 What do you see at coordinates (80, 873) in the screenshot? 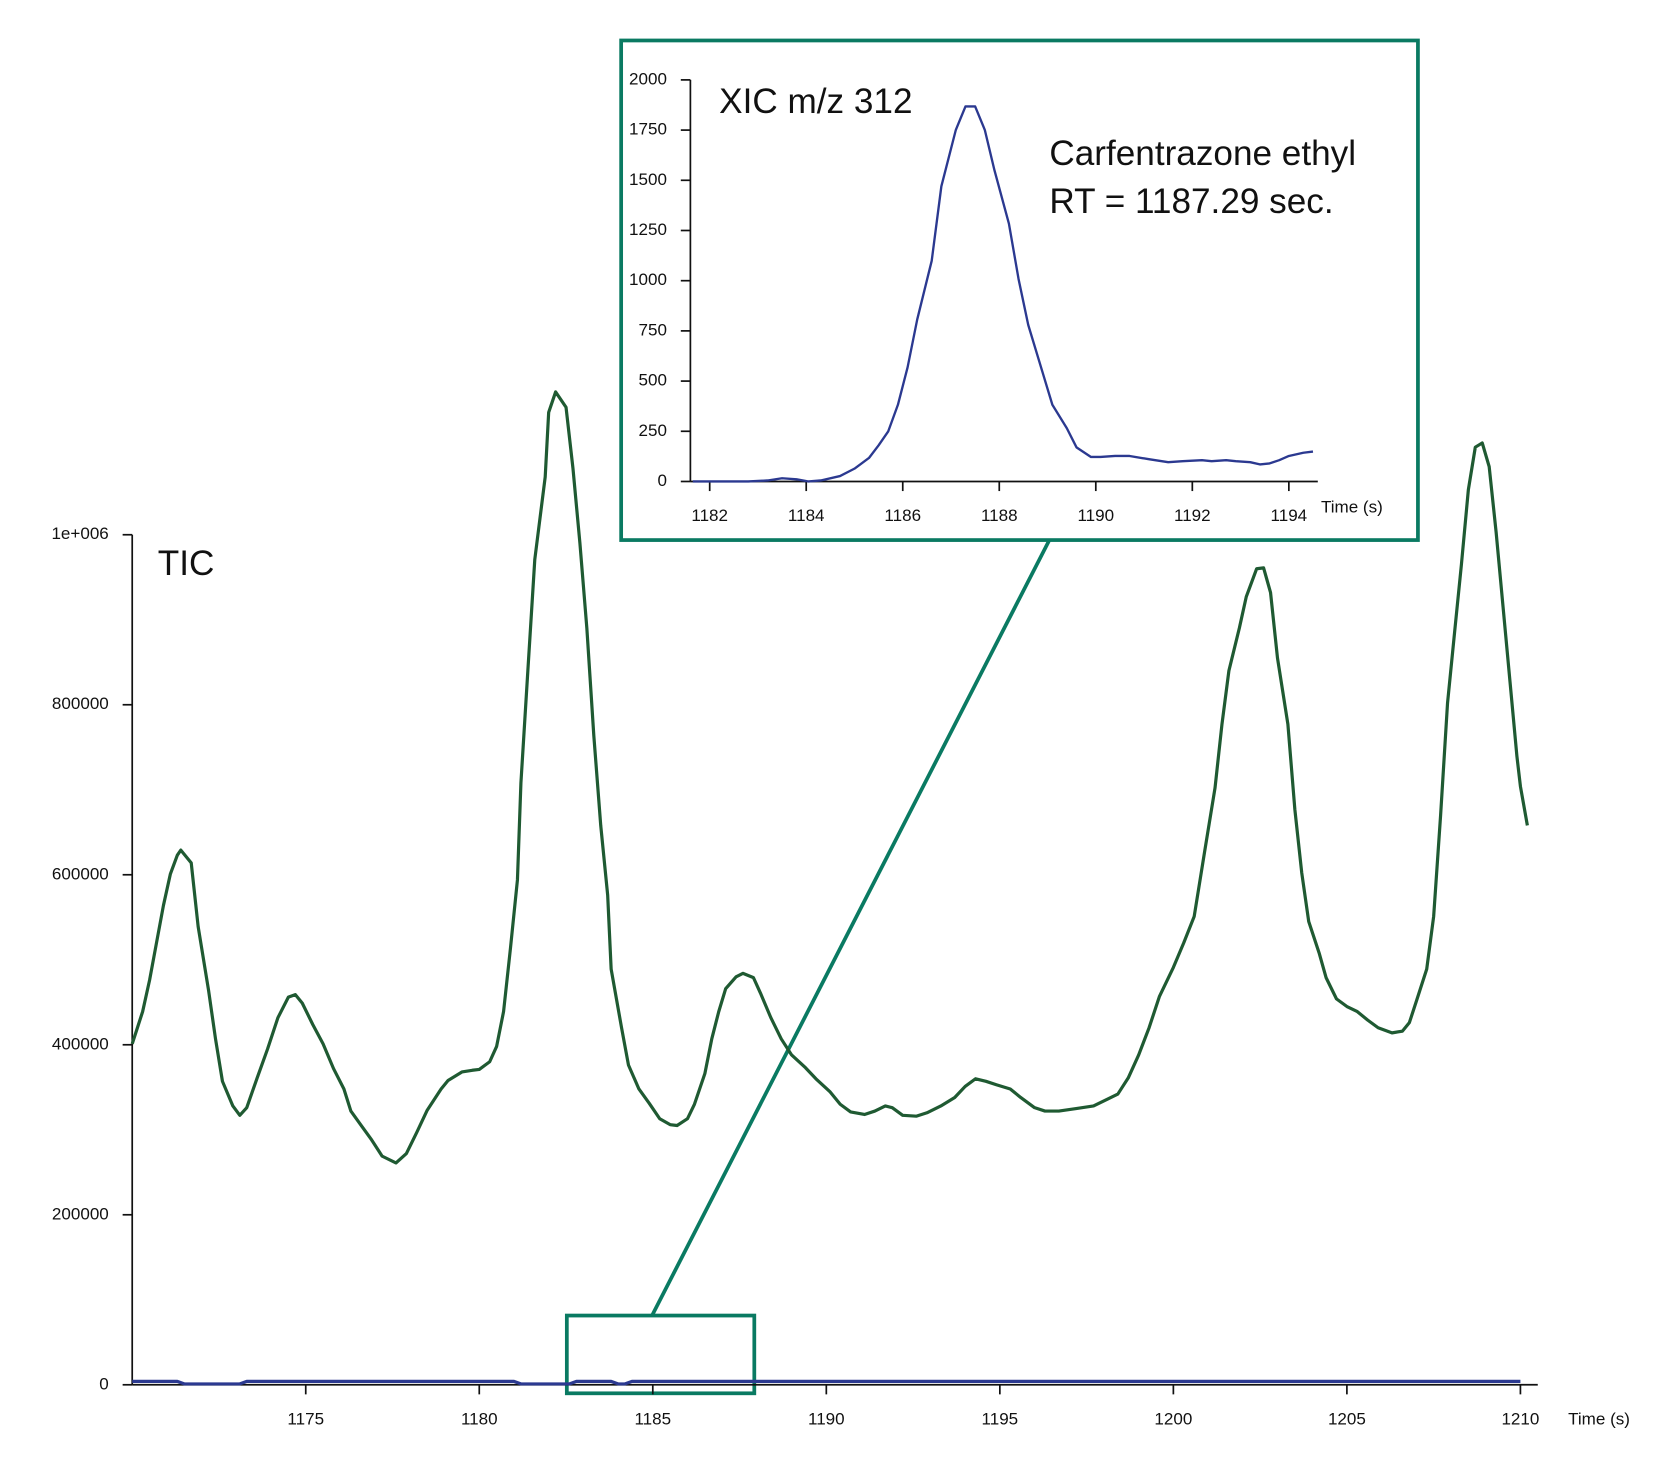
I see `y-tick-label: 600000` at bounding box center [80, 873].